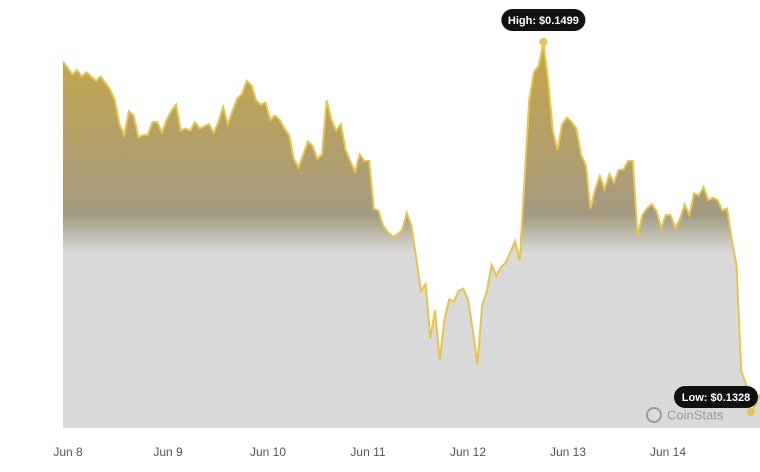  I want to click on high-label: High: $0.1499, so click(543, 21).